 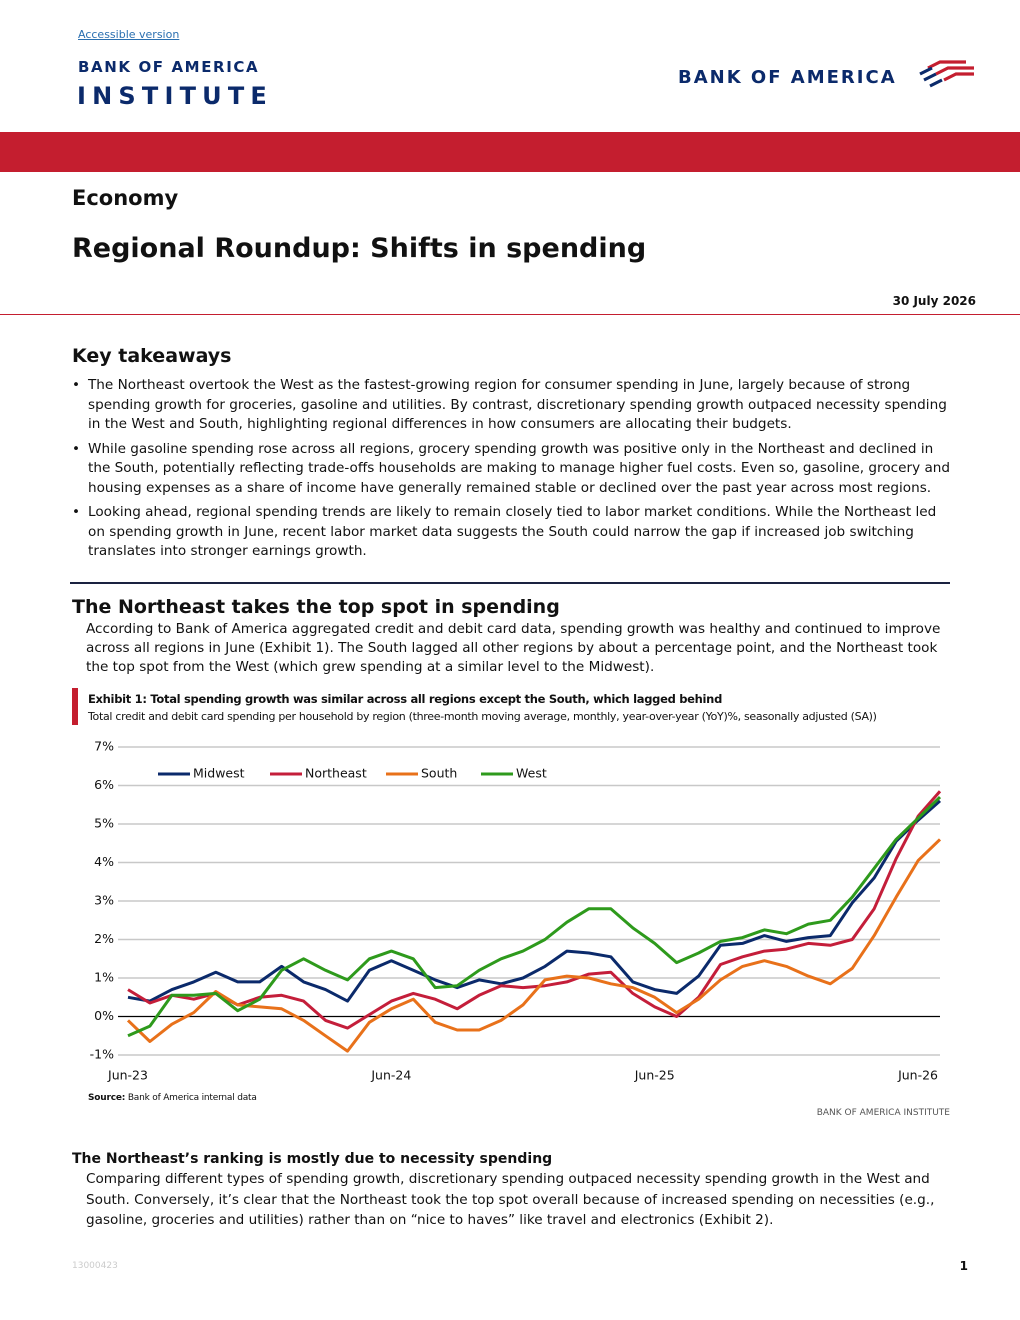 I want to click on logo-top: BANK OF AMERICA, so click(x=169, y=67).